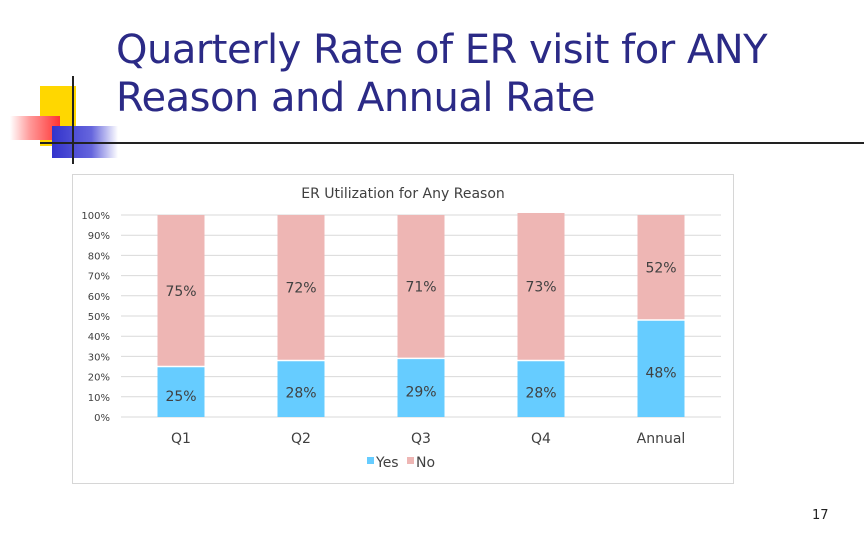 The image size is (864, 540). What do you see at coordinates (99, 398) in the screenshot?
I see `y-tick-label: 10%` at bounding box center [99, 398].